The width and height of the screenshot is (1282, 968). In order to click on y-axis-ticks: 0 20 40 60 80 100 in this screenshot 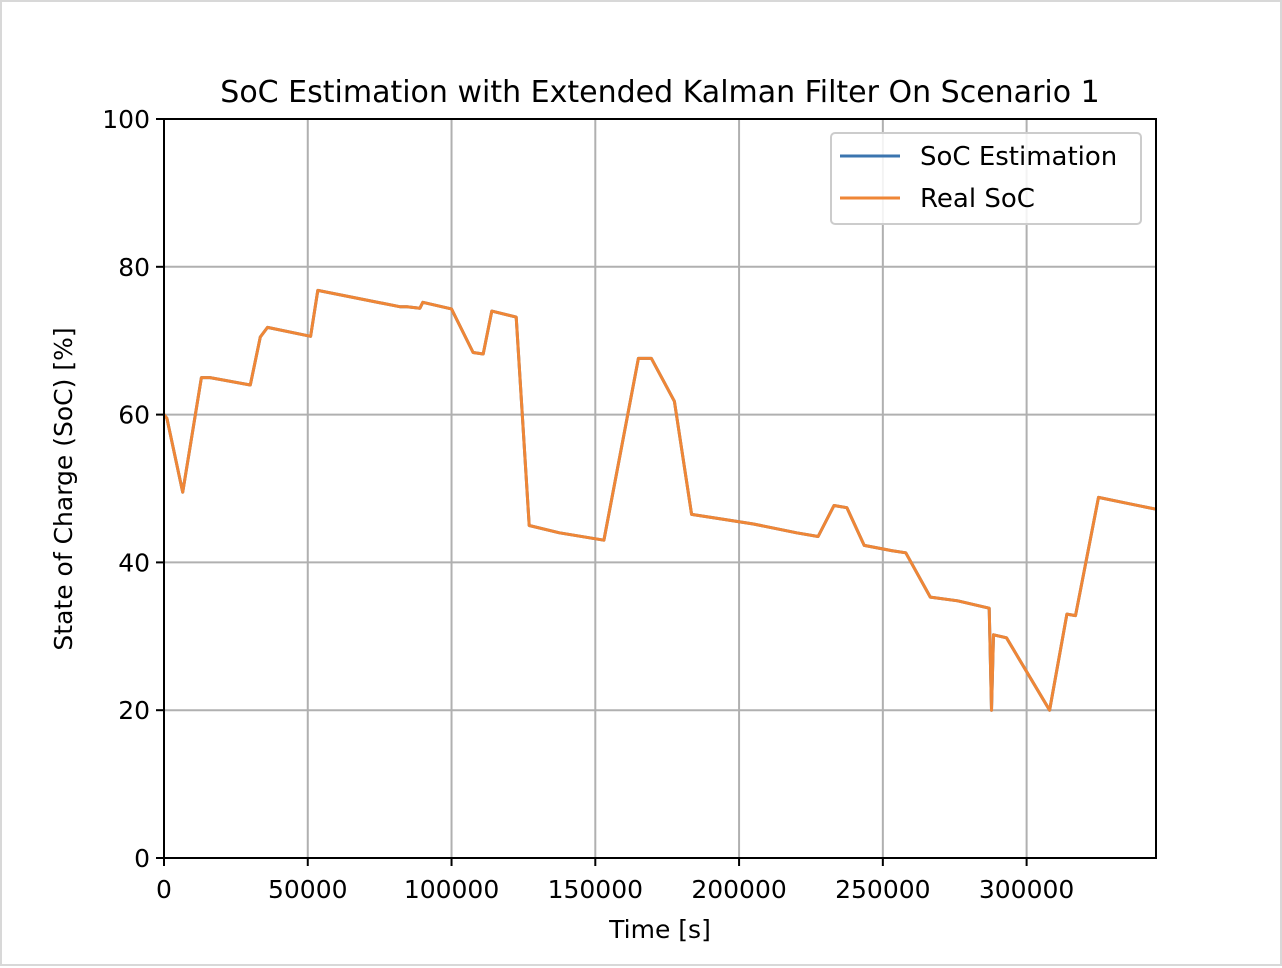, I will do `click(133, 489)`.